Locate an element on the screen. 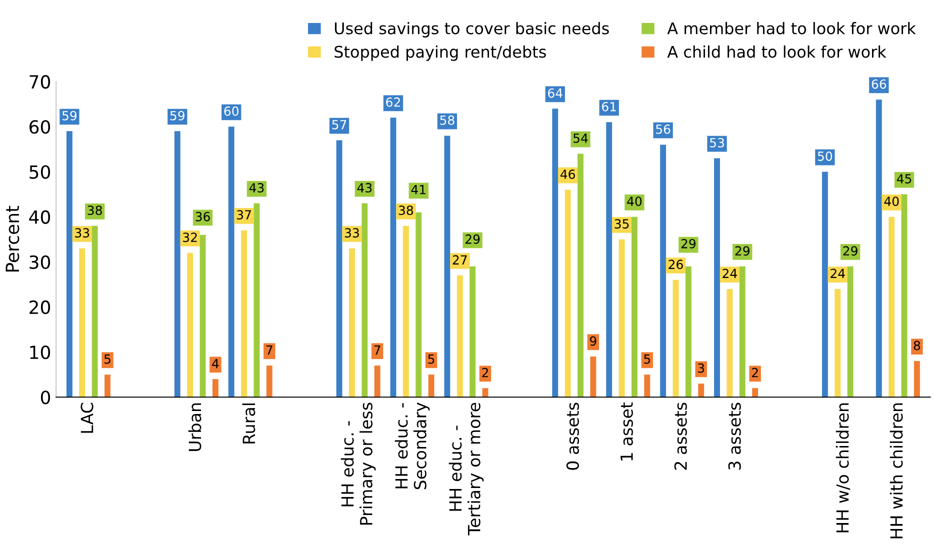 The height and width of the screenshot is (544, 935). x-tick-label: Urban is located at coordinates (195, 427).